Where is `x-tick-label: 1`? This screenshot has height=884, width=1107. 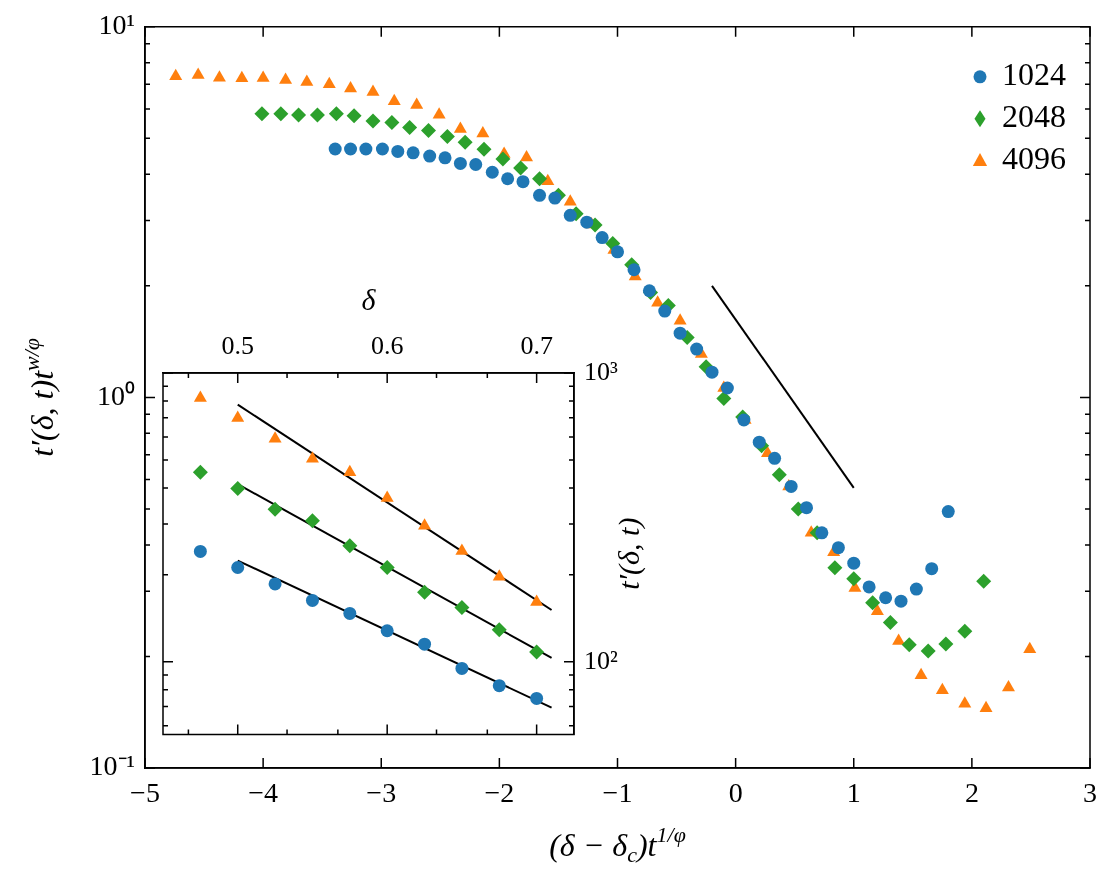
x-tick-label: 1 is located at coordinates (853, 793).